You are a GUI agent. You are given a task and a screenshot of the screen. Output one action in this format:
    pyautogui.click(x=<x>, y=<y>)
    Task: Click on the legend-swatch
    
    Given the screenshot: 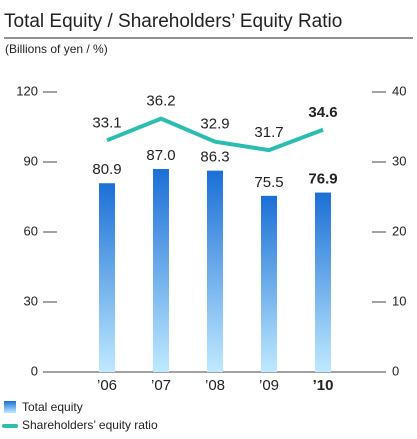 What is the action you would take?
    pyautogui.click(x=10, y=407)
    